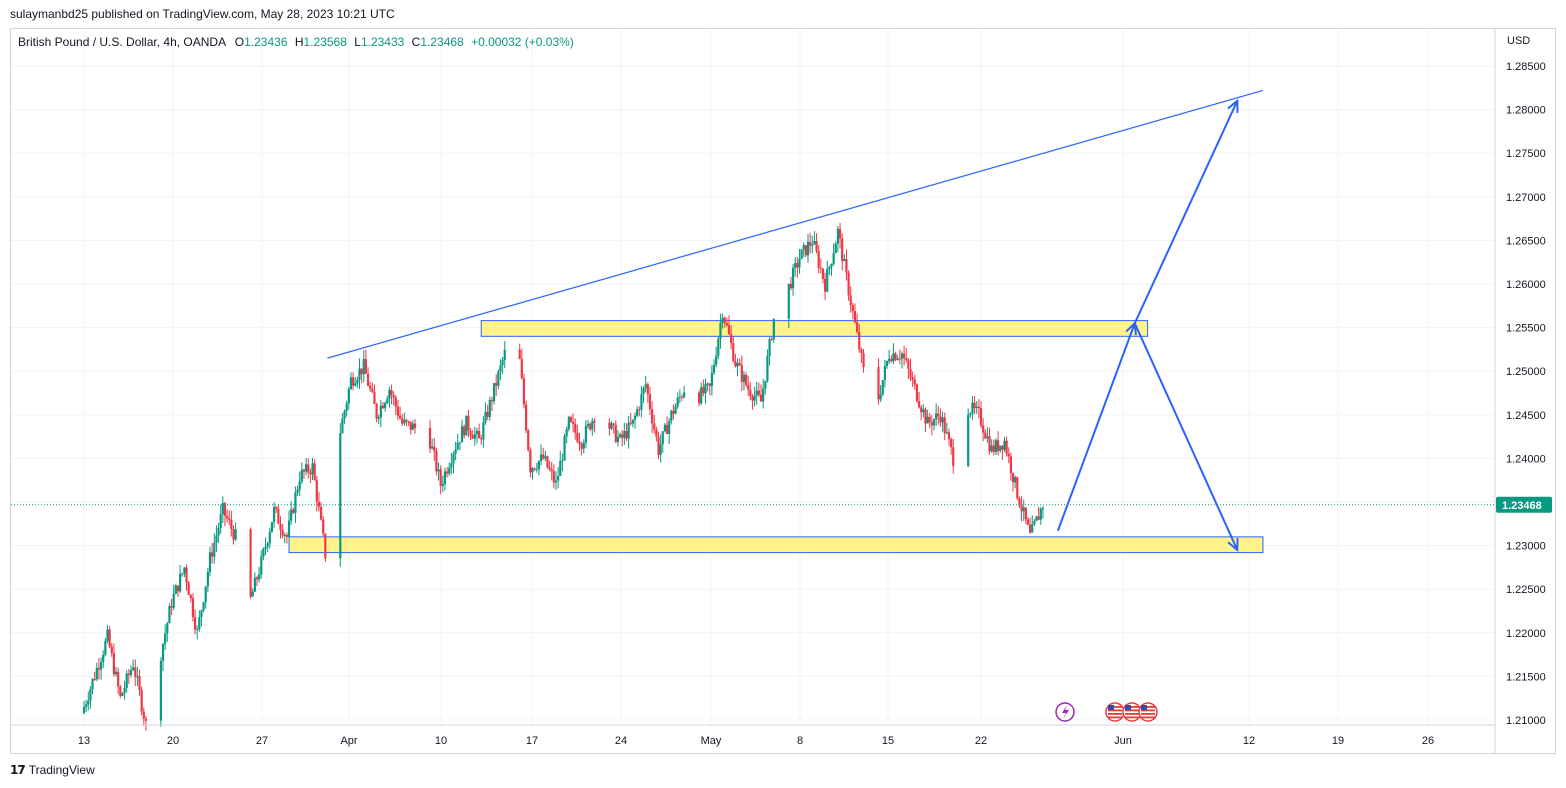  What do you see at coordinates (1131, 328) in the screenshot?
I see `arrowhead-mid-icon` at bounding box center [1131, 328].